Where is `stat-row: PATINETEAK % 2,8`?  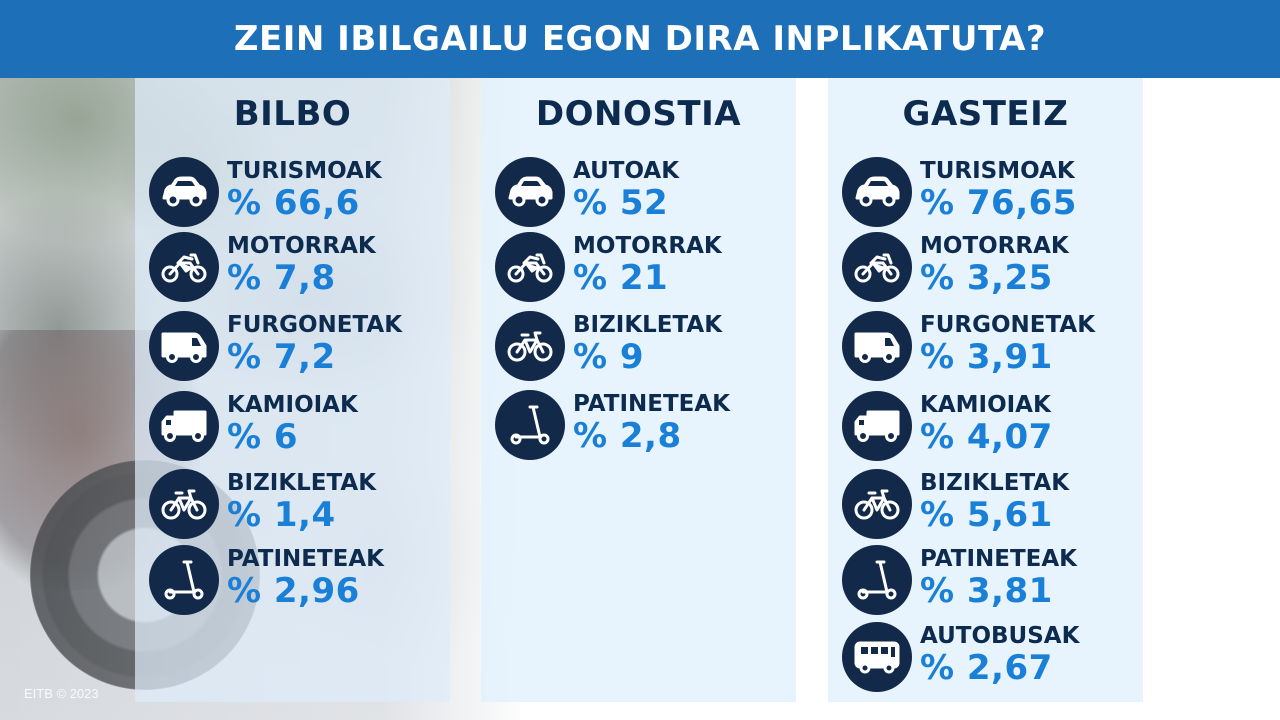 stat-row: PATINETEAK % 2,8 is located at coordinates (645, 425).